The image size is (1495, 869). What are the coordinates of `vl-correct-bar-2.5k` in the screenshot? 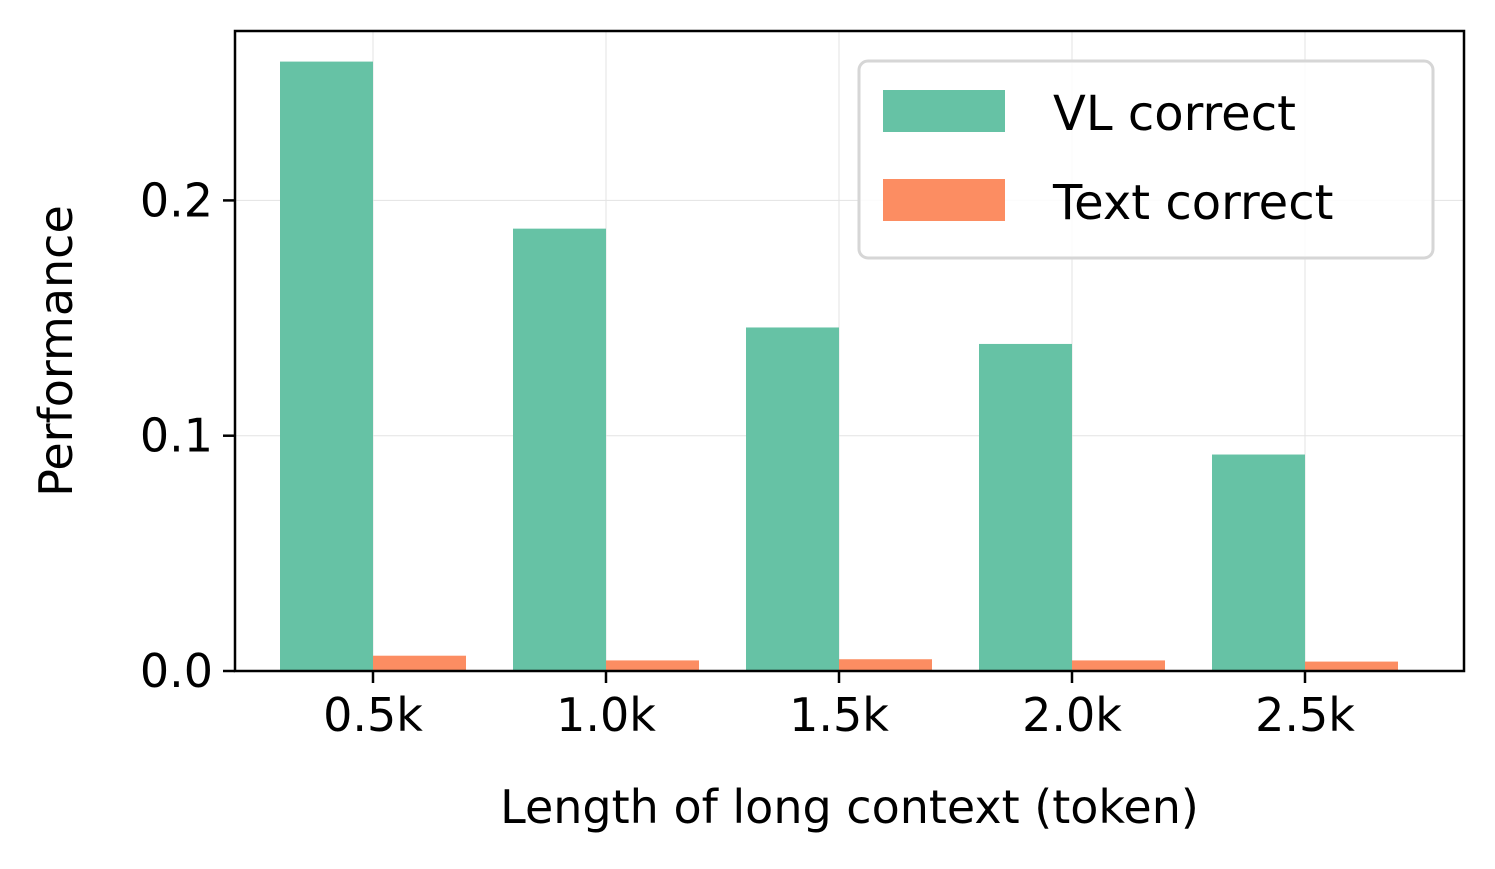 It's located at (1258, 562).